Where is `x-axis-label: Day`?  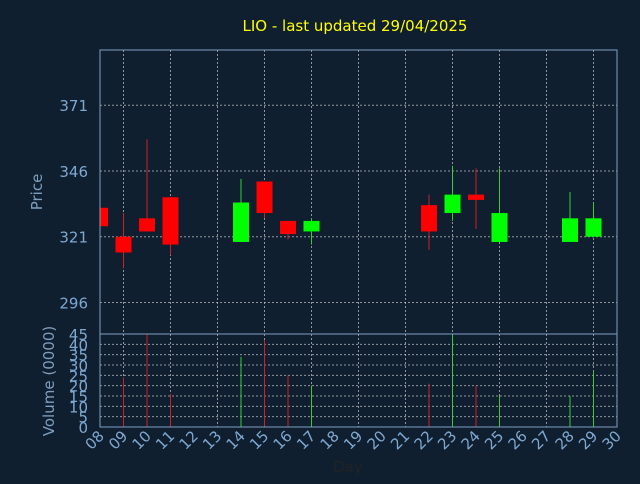
x-axis-label: Day is located at coordinates (348, 467).